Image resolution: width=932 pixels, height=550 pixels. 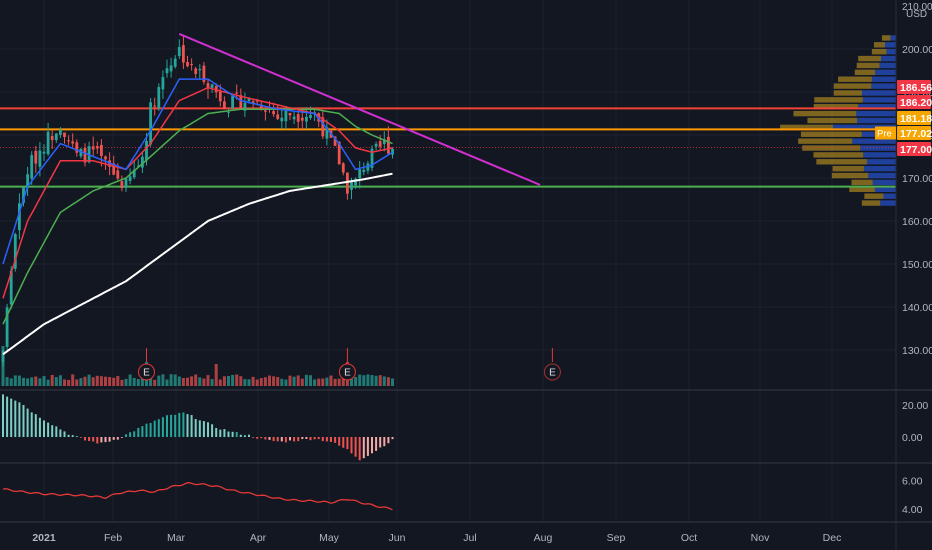 I want to click on trendline, so click(x=359, y=109).